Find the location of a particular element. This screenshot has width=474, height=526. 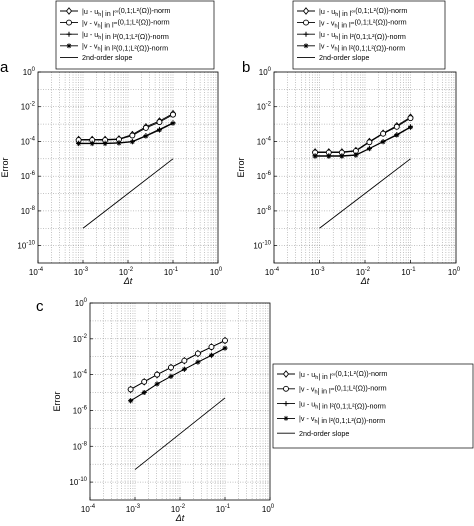

x-tick-label: 10⁻³ is located at coordinates (81, 272).